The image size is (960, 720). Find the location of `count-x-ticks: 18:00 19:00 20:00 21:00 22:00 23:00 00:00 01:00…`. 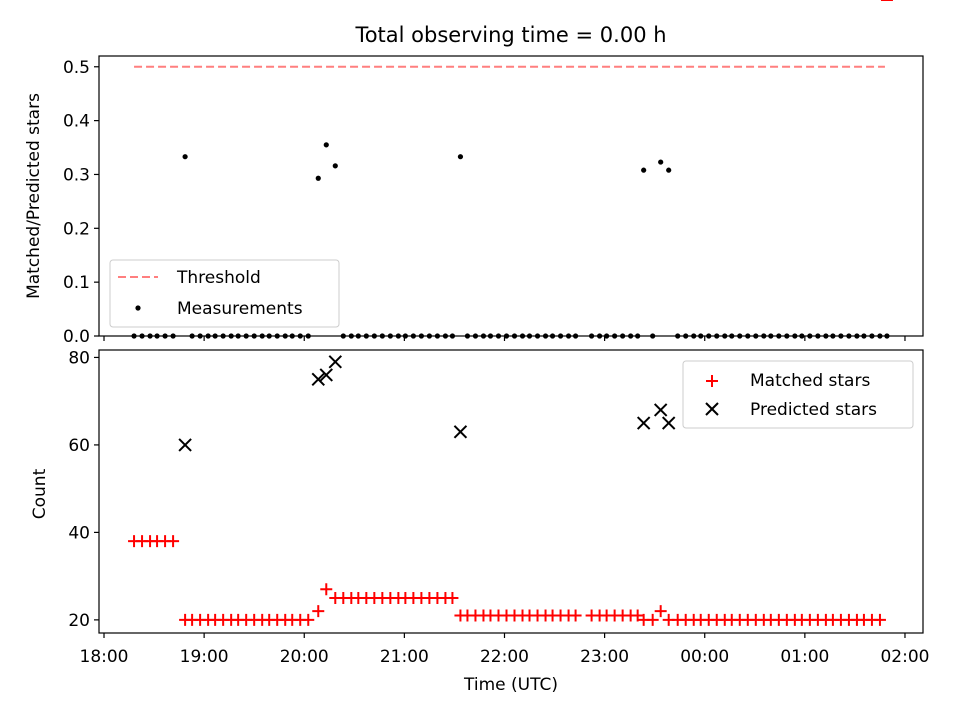

count-x-ticks: 18:00 19:00 20:00 21:00 22:00 23:00 00:00 01:00… is located at coordinates (504, 650).